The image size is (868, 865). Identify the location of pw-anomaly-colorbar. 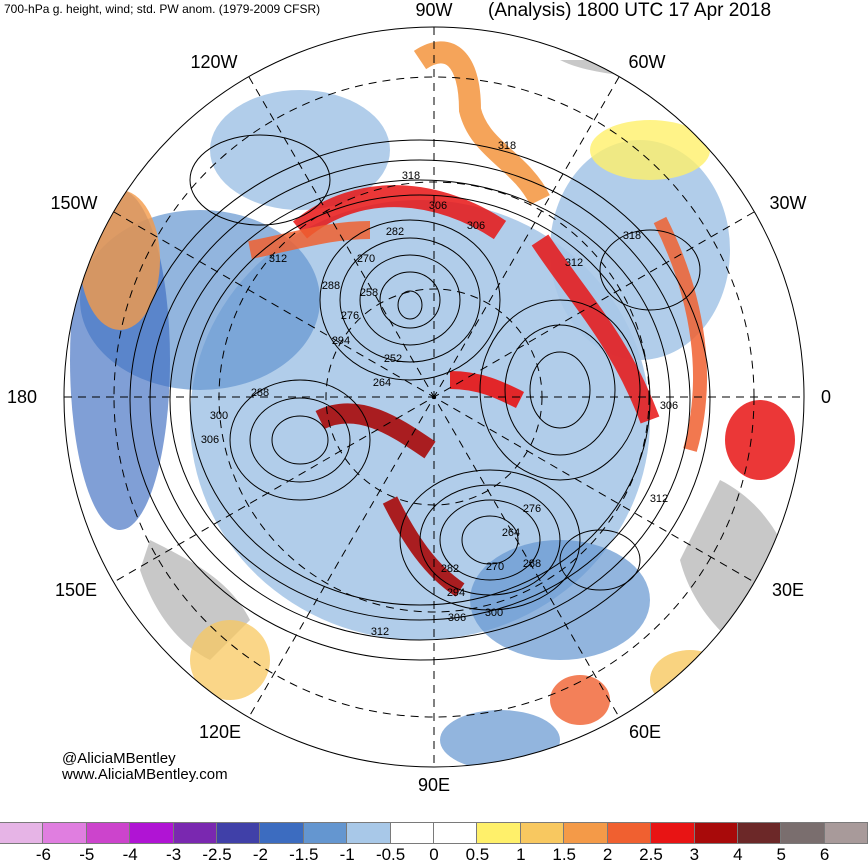
(434, 833).